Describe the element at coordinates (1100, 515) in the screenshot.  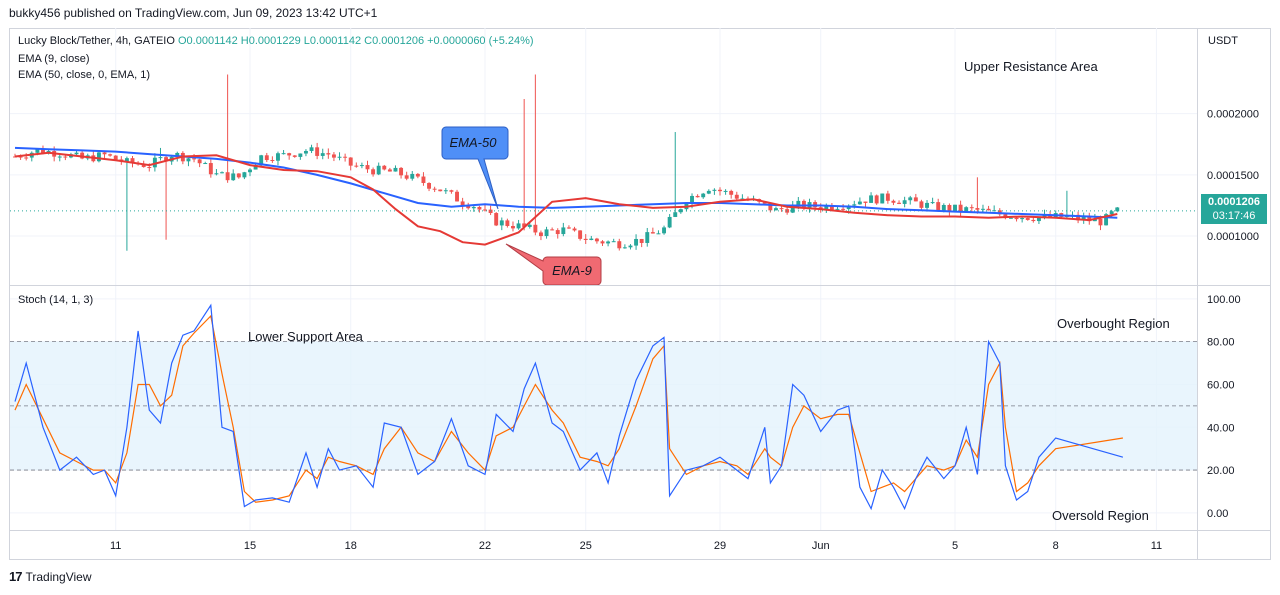
I see `oversold-label: Oversold Region` at that location.